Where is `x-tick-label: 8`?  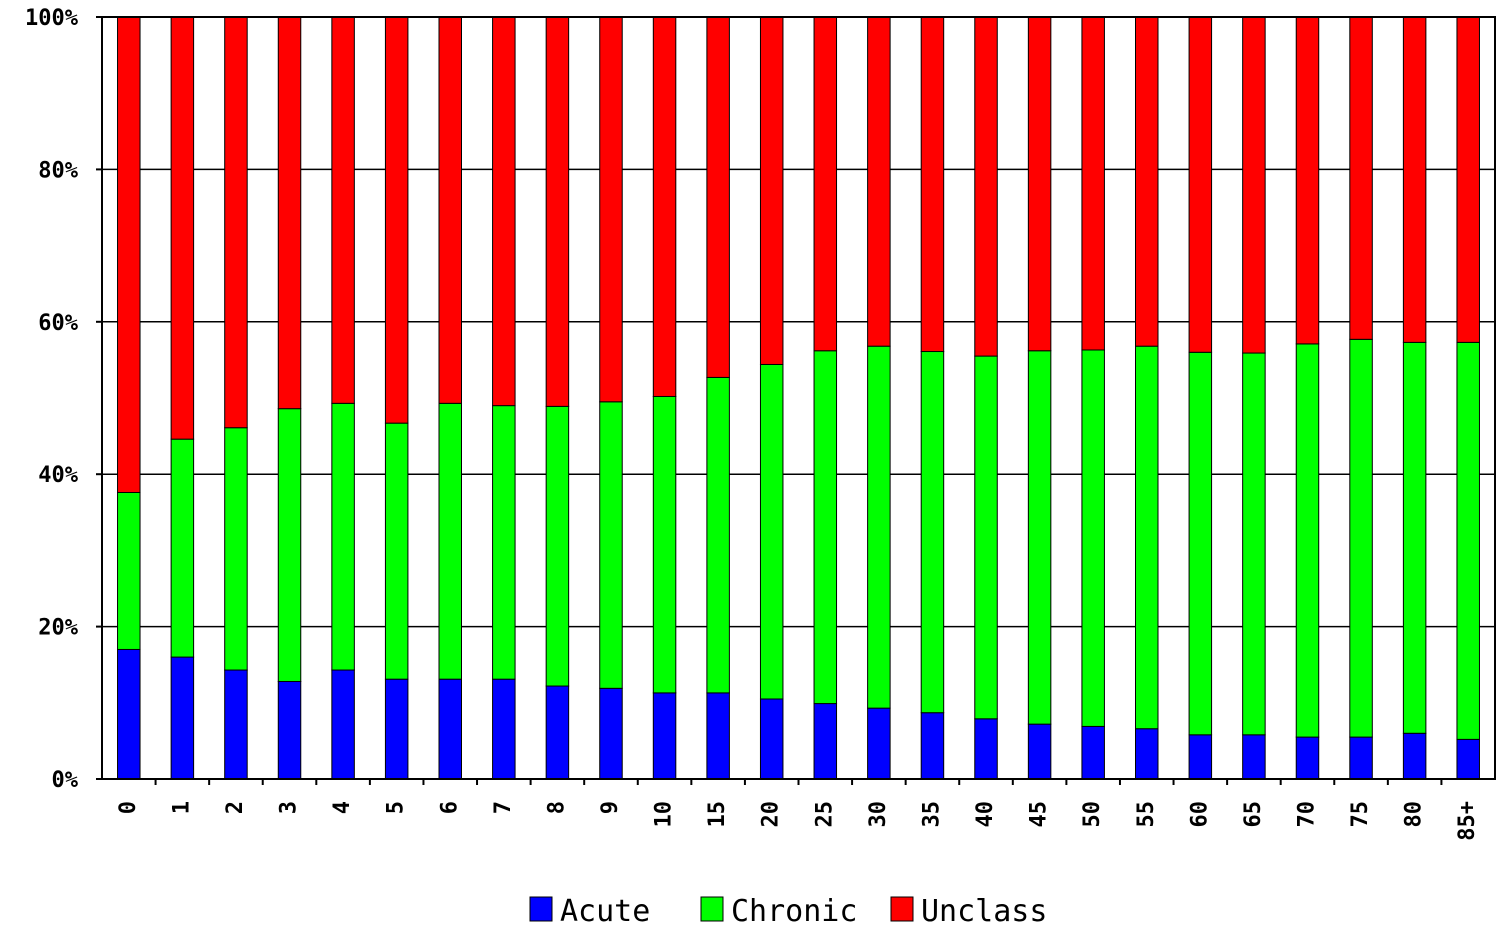
x-tick-label: 8 is located at coordinates (556, 807).